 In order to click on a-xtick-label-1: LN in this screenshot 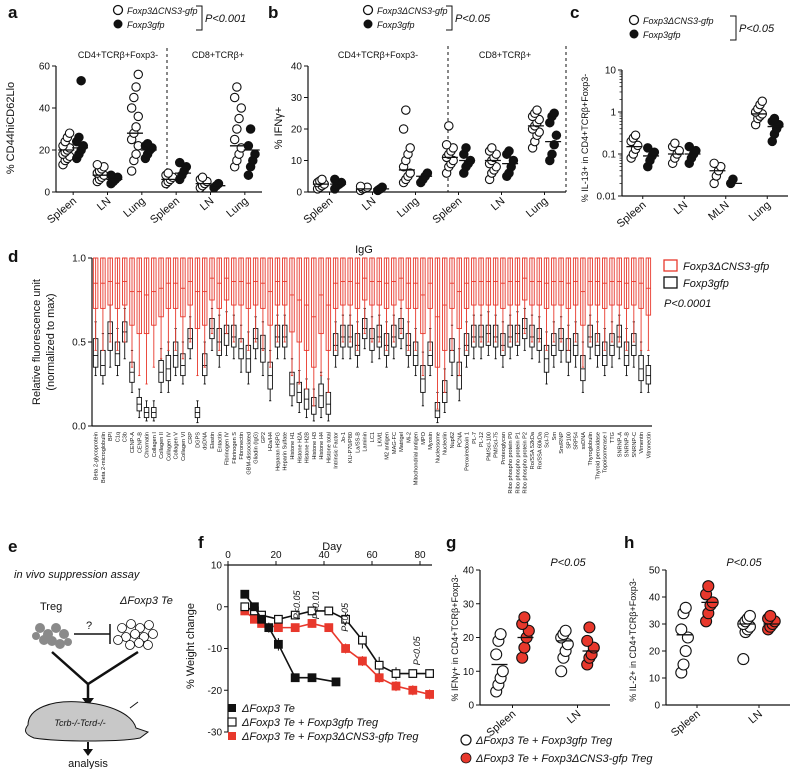, I will do `click(104, 204)`.